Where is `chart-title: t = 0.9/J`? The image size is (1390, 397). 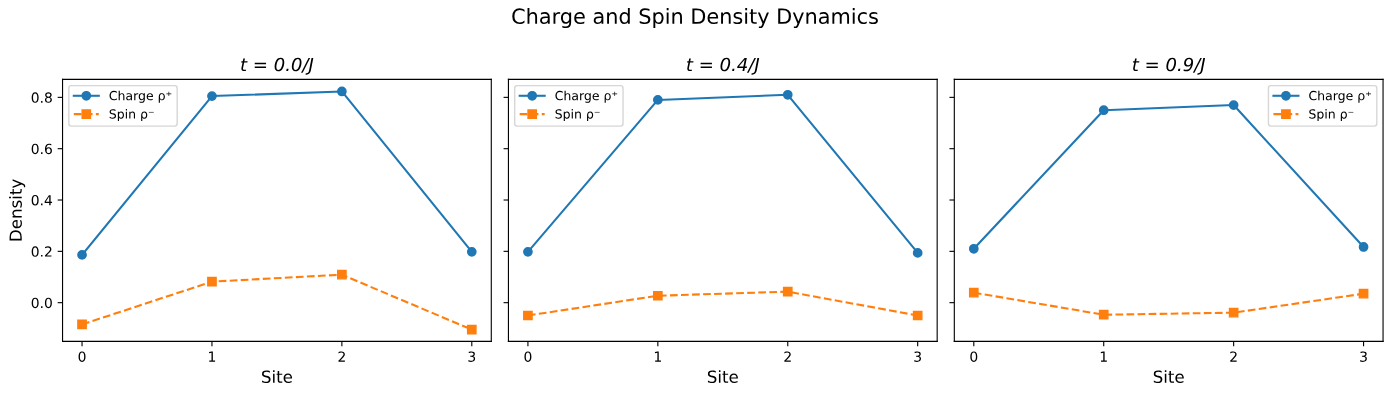 chart-title: t = 0.9/J is located at coordinates (1169, 66).